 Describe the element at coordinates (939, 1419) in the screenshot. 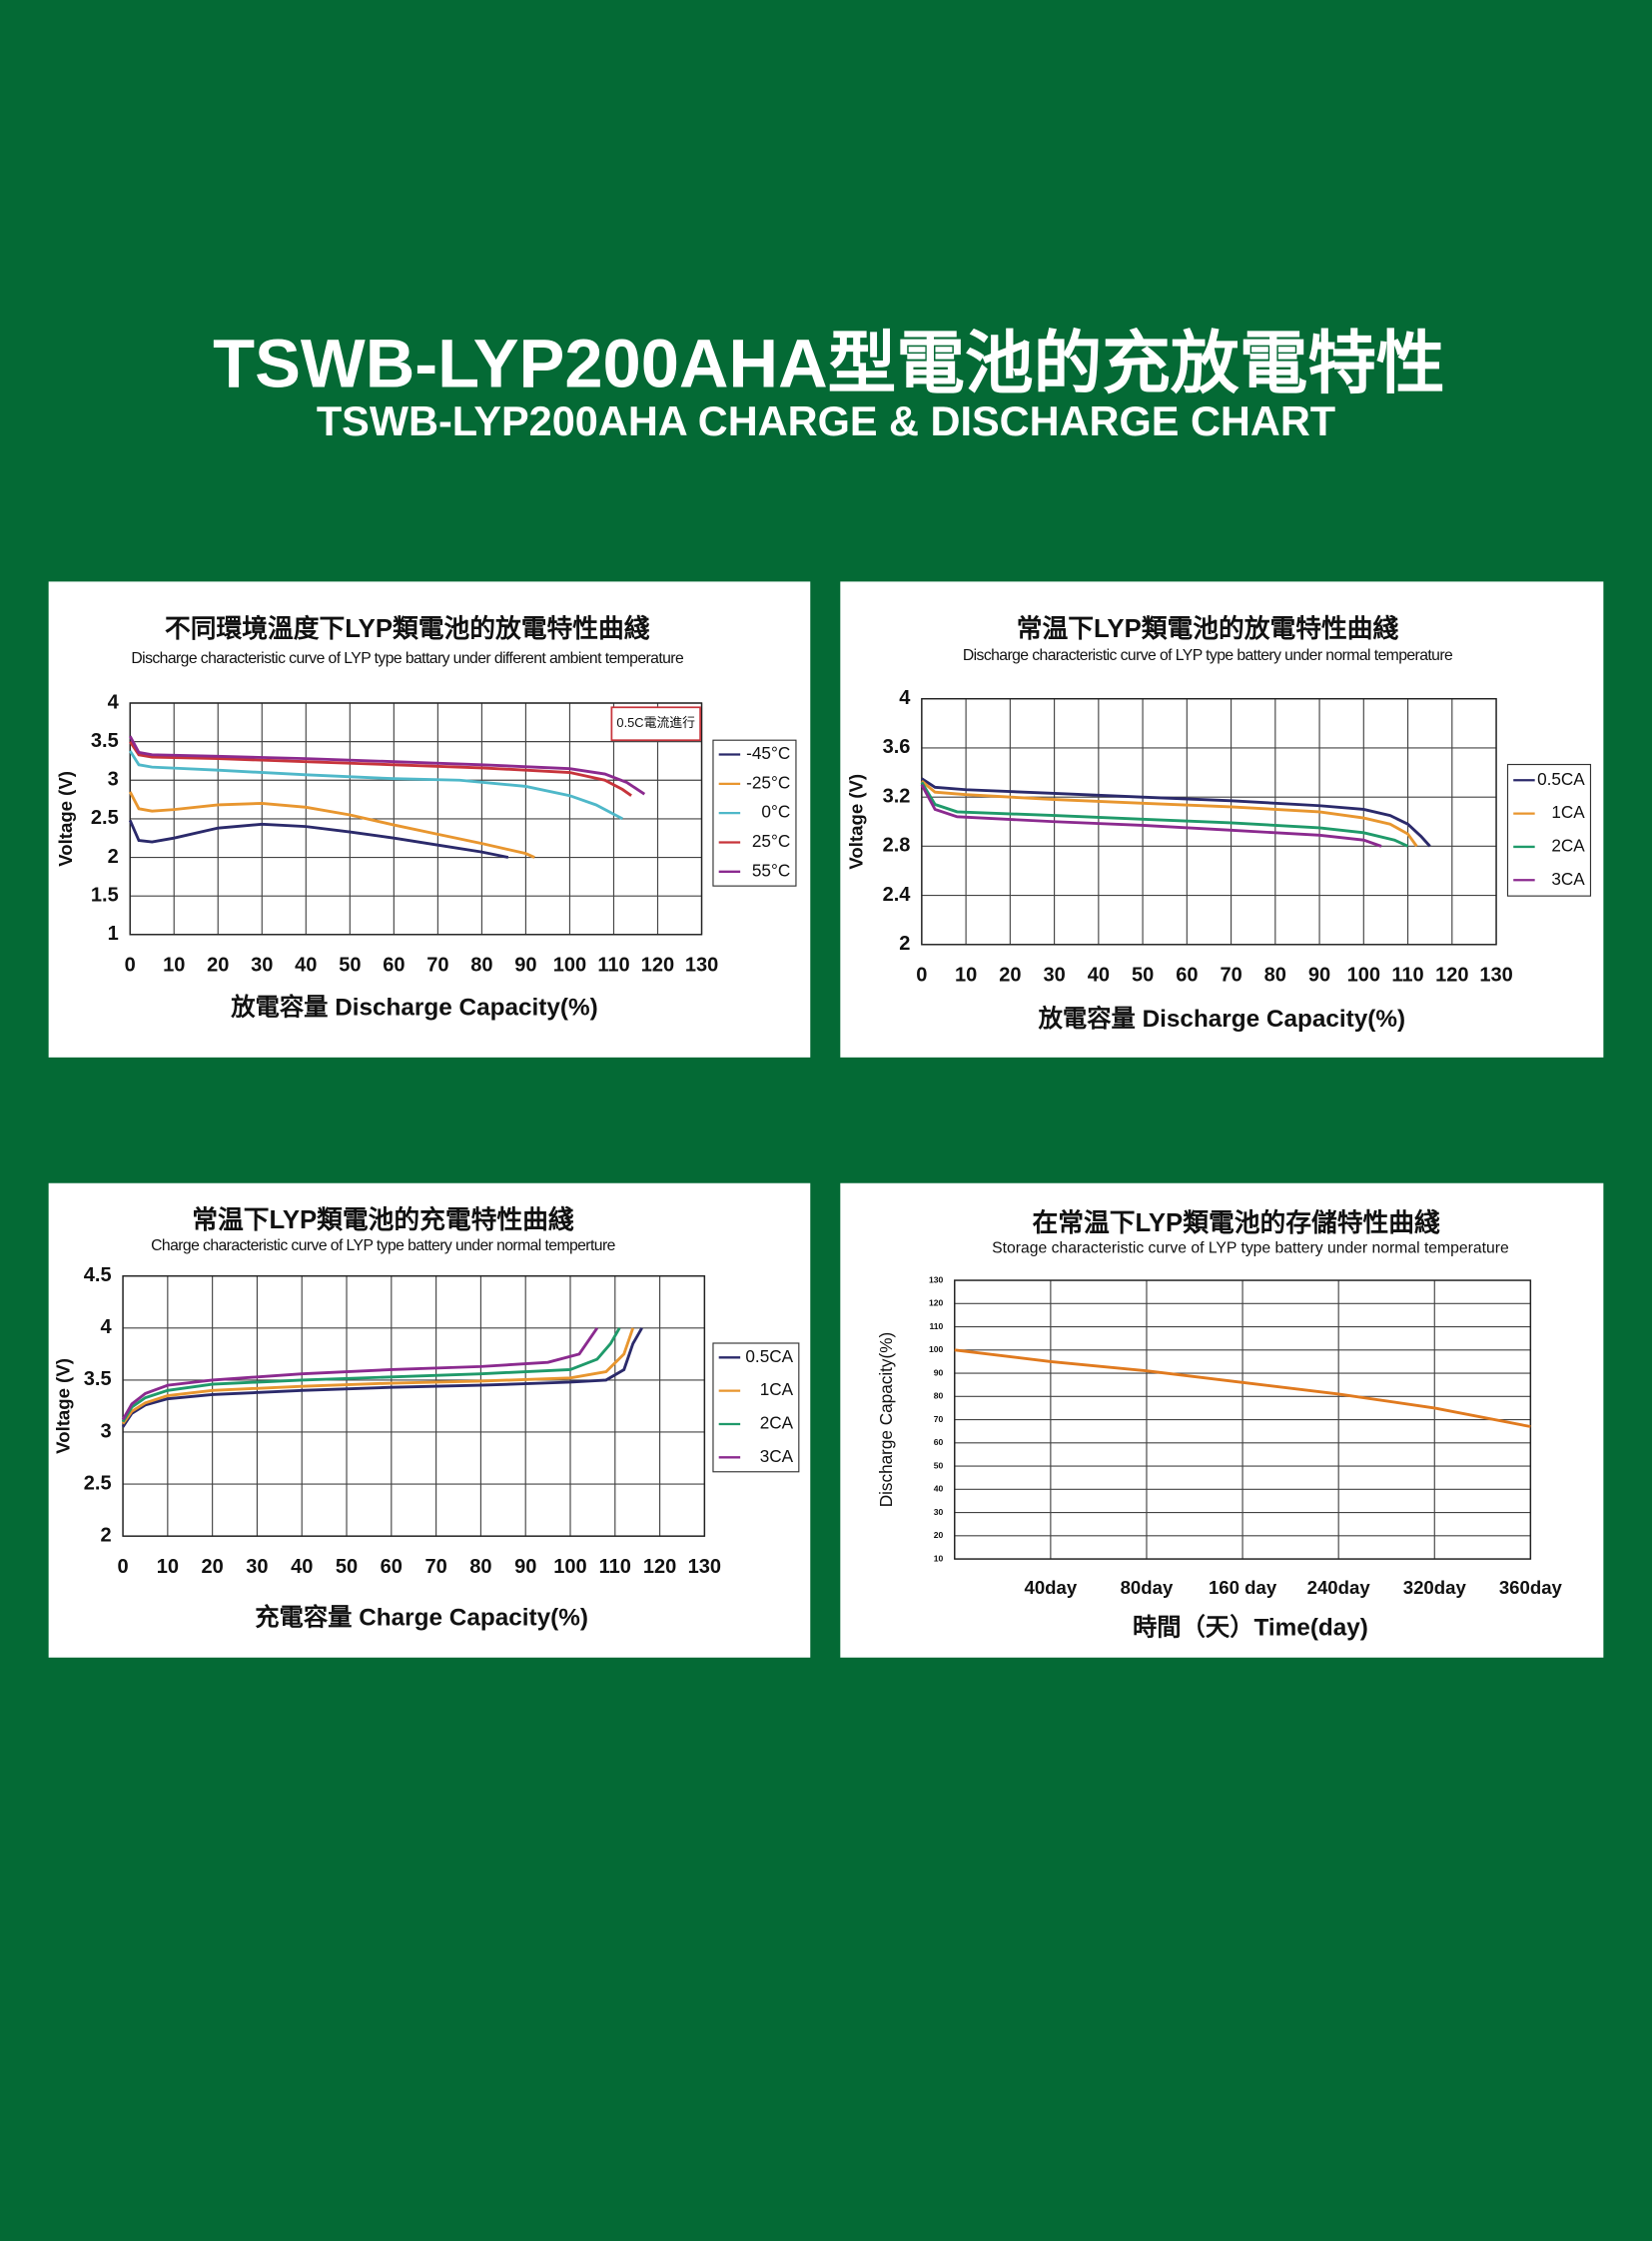

I see `y-tick-label: 70` at that location.